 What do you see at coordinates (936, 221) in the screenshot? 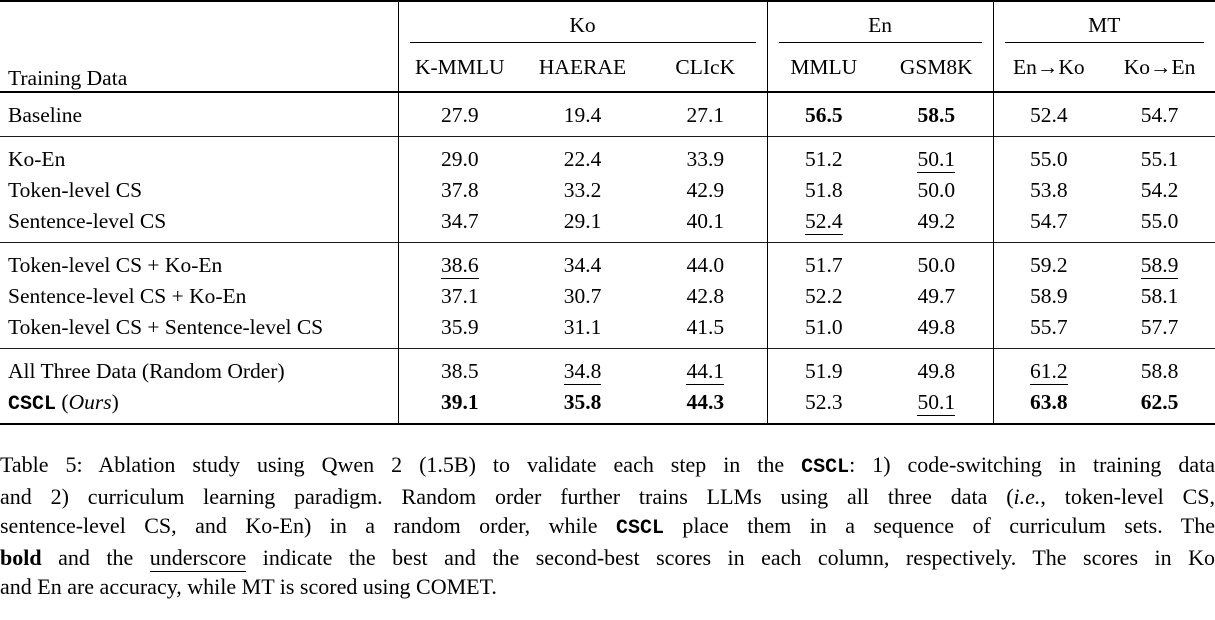
I see `score-value: 49.2` at bounding box center [936, 221].